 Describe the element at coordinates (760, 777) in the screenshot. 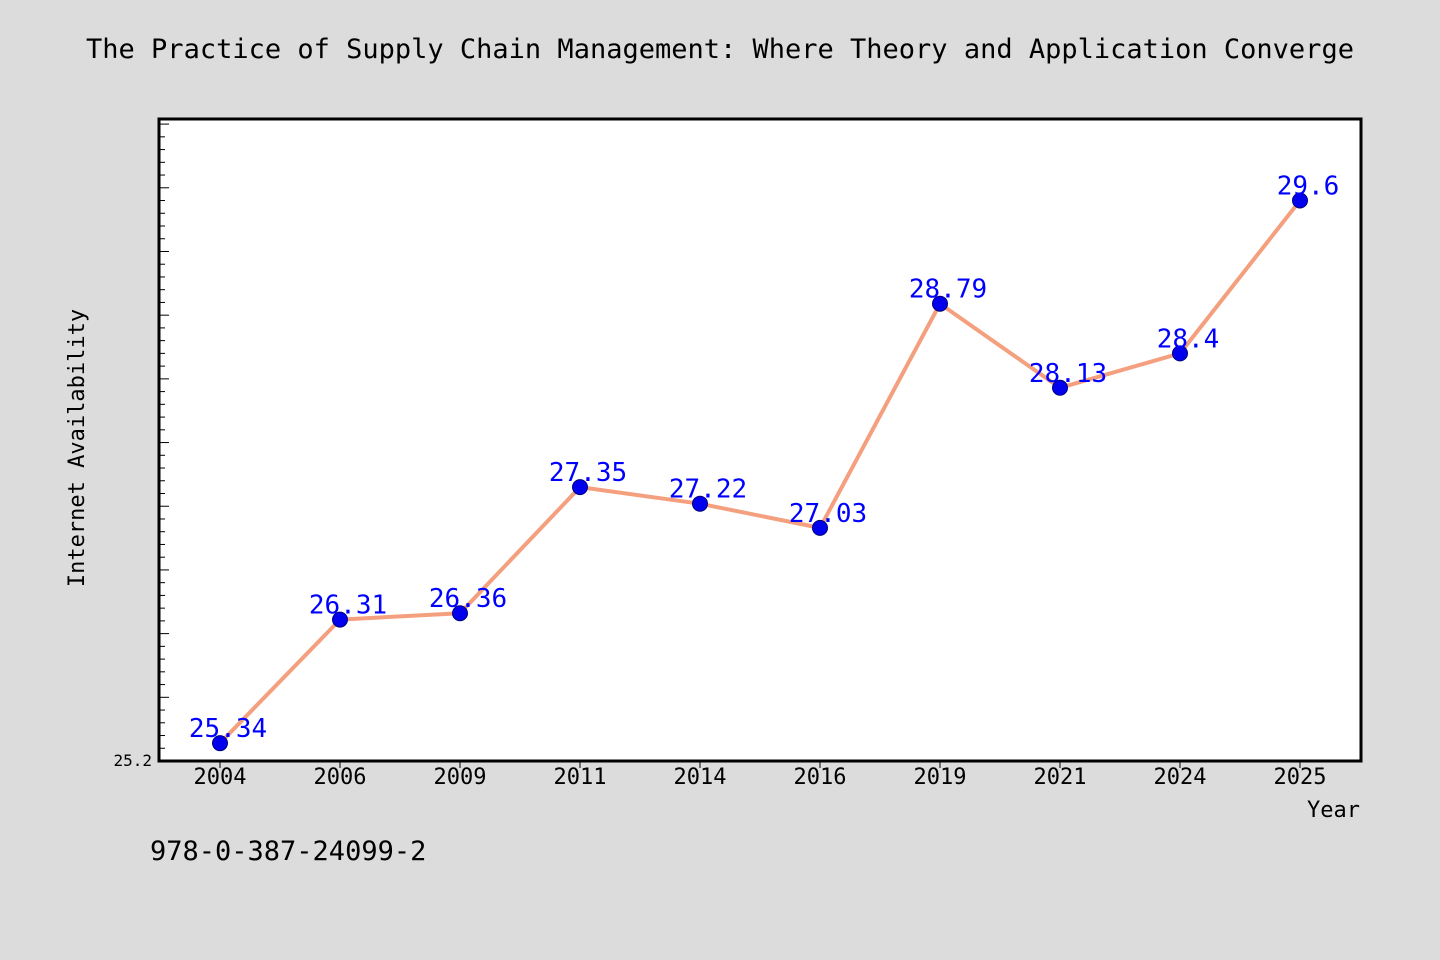

I see `x-tick-labels: 2004 2006 2009 2011 2014 2016 2019 2021 2024 2025` at that location.